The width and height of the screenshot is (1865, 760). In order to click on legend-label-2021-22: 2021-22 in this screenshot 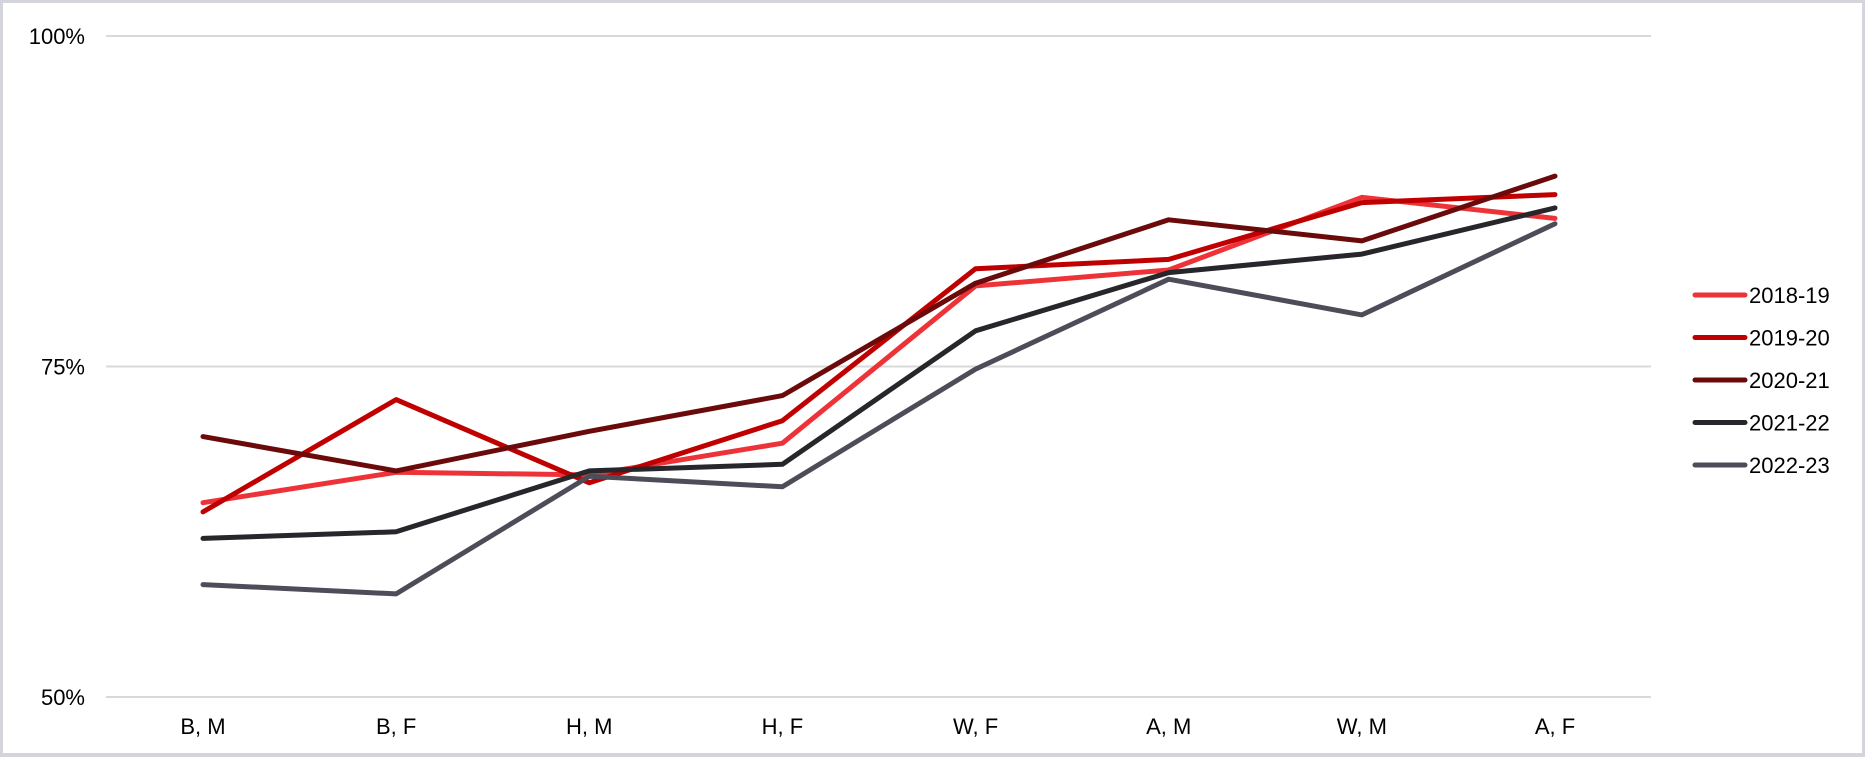, I will do `click(1789, 423)`.